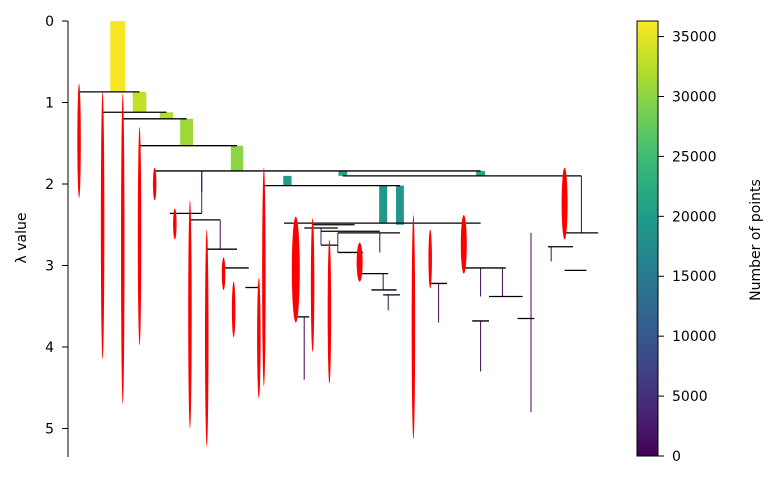 This screenshot has height=482, width=778. I want to click on y-tick-label: 5, so click(49, 430).